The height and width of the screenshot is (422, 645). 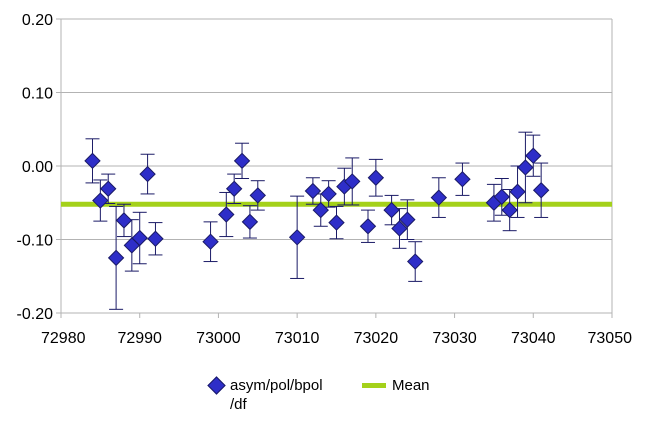 What do you see at coordinates (139, 338) in the screenshot?
I see `x-tick-label-1: 72990` at bounding box center [139, 338].